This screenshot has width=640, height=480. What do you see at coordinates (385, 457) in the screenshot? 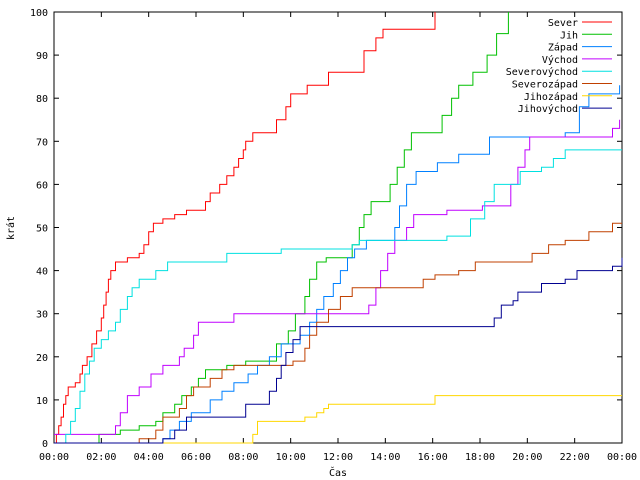
I see `x-tick-label: 14:00` at bounding box center [385, 457].